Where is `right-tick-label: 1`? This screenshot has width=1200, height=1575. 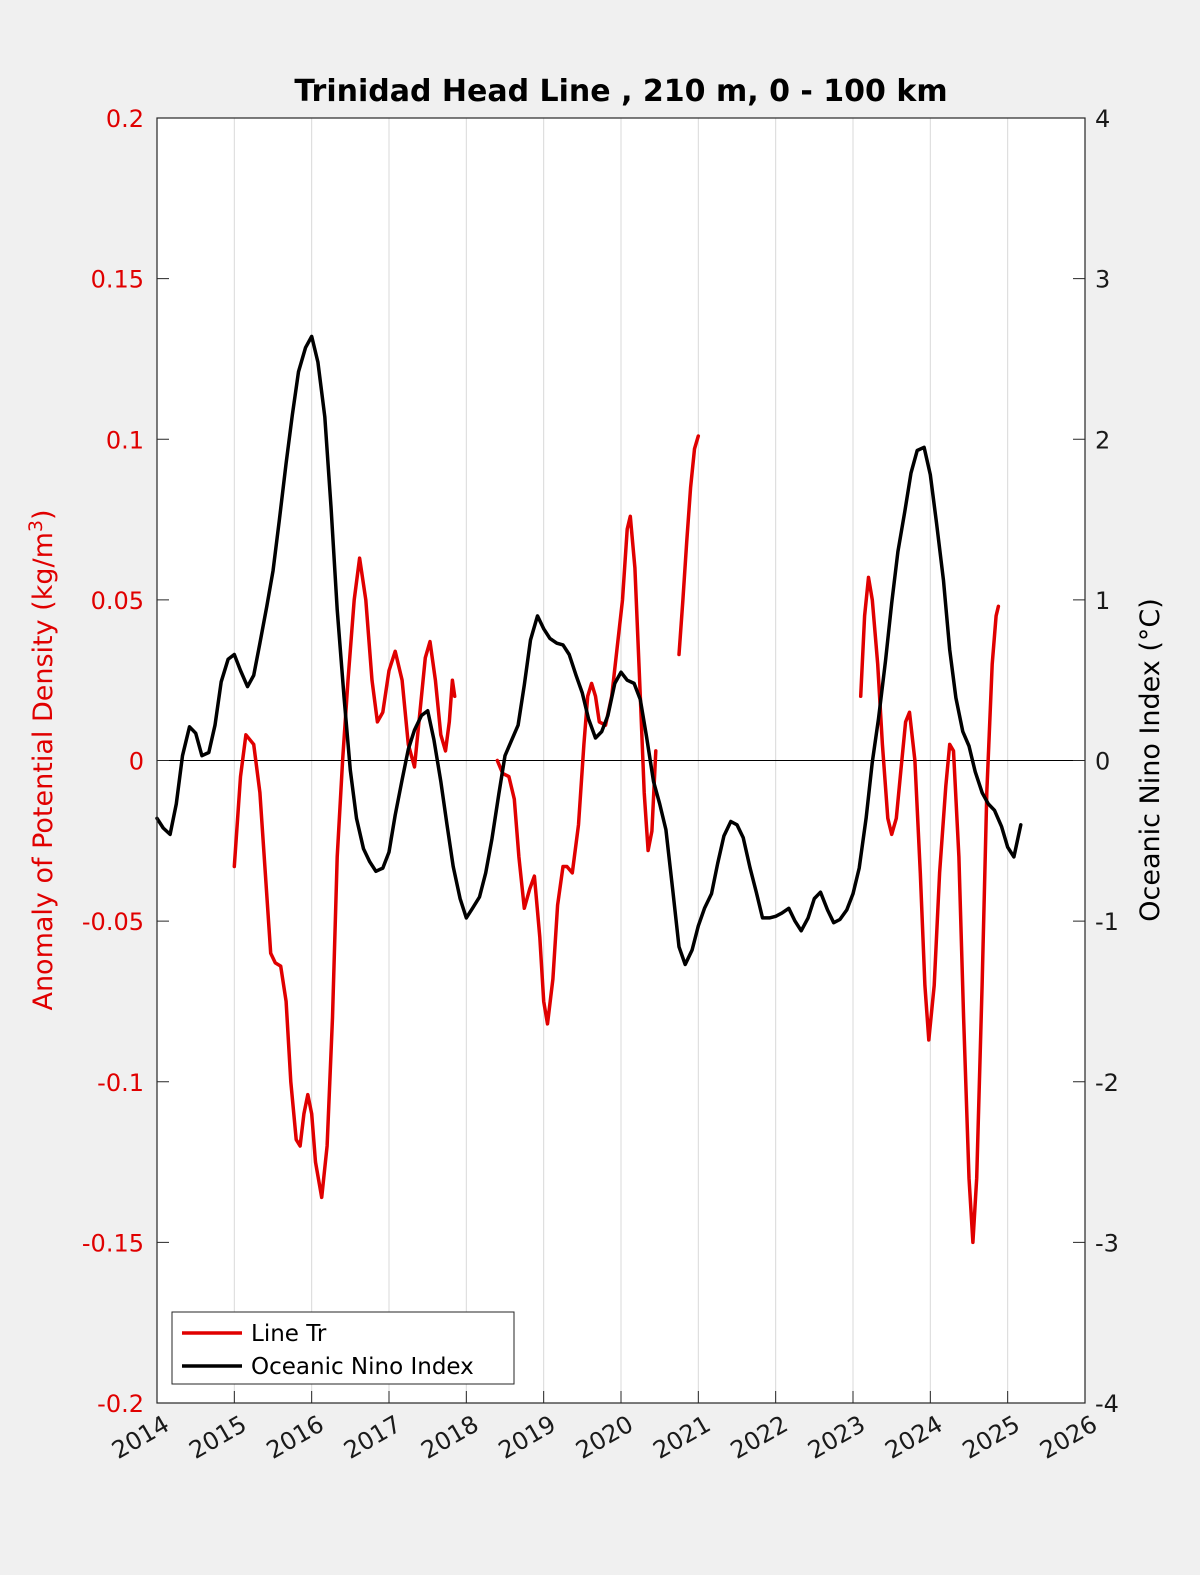
right-tick-label: 1 is located at coordinates (1102, 601).